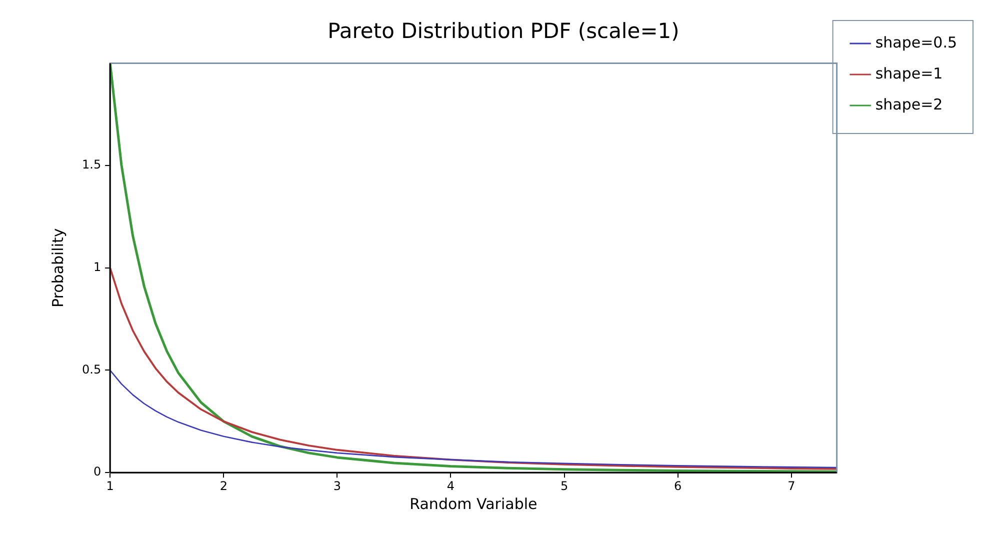 The width and height of the screenshot is (997, 539). I want to click on x-tick-label: 3, so click(337, 485).